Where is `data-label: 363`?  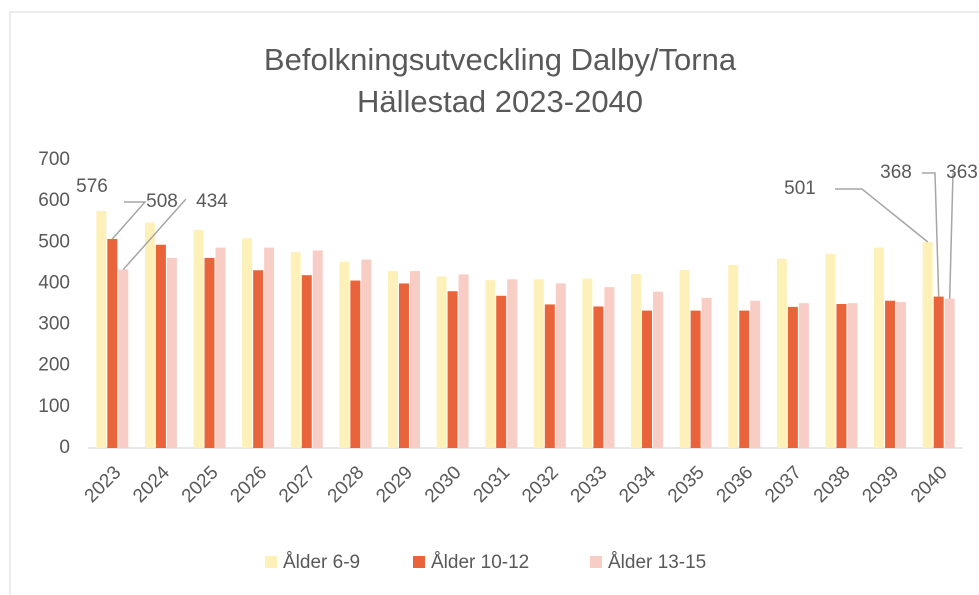 data-label: 363 is located at coordinates (962, 172).